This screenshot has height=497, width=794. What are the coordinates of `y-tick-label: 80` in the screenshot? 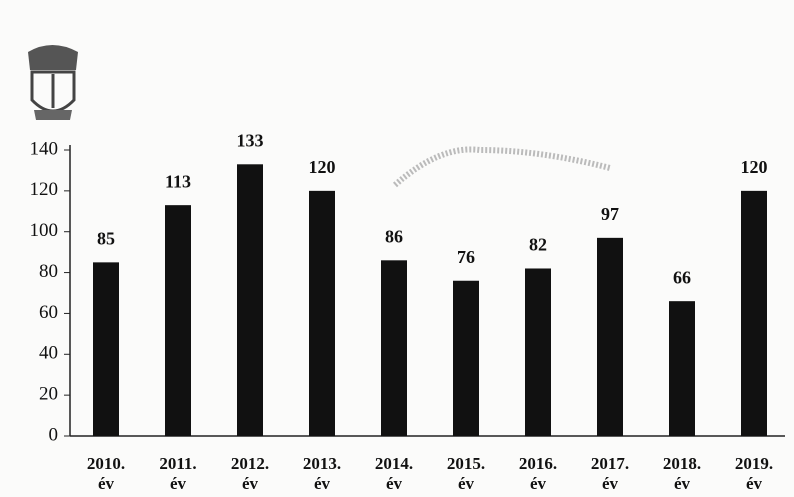 It's located at (48, 271).